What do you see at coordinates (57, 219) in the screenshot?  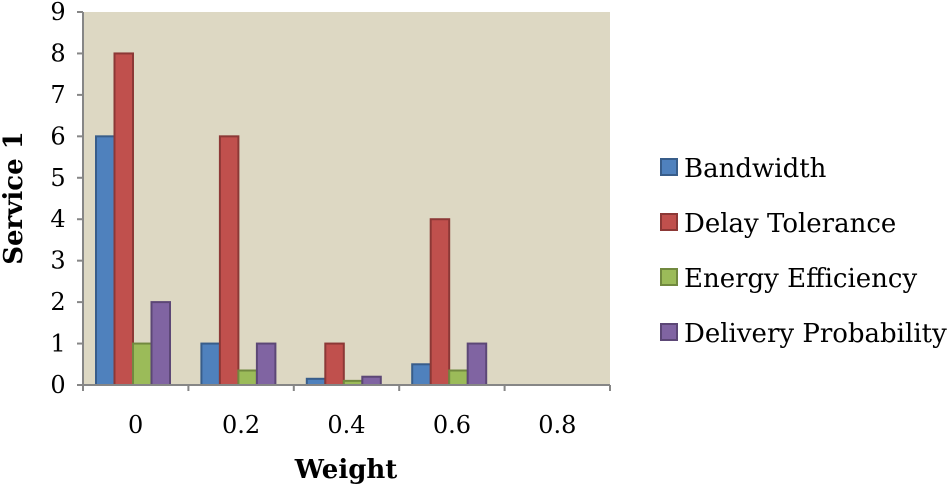 I see `y-tick-label: 4` at bounding box center [57, 219].